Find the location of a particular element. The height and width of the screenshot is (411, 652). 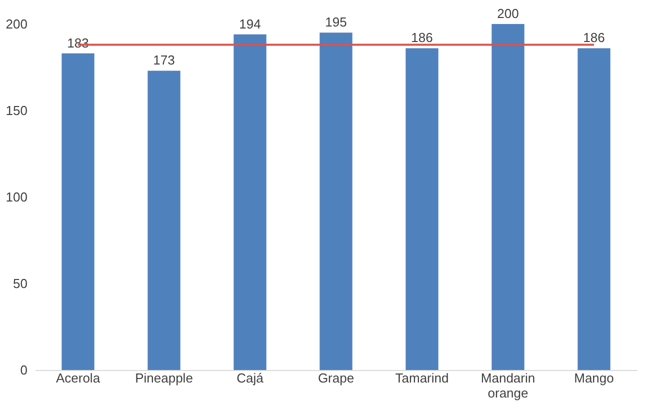

x-tick-label: Mandarin orange is located at coordinates (508, 385).